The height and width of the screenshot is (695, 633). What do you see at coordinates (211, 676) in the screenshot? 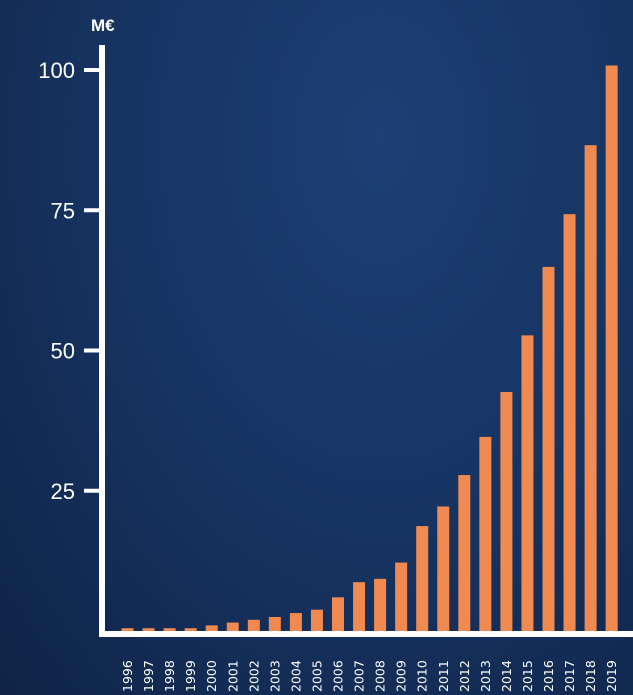
I see `x-tick-label-2000: 2000` at bounding box center [211, 676].